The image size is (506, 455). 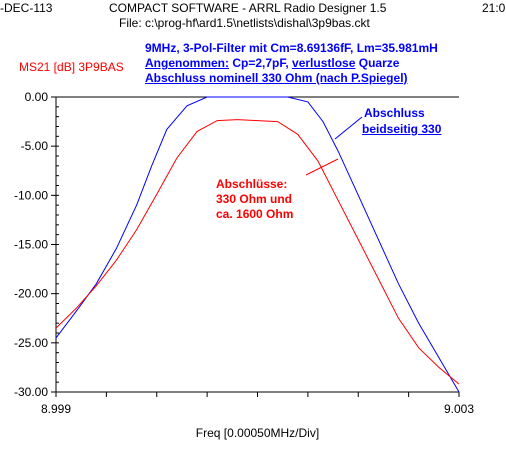 What do you see at coordinates (402, 129) in the screenshot?
I see `blue-annotation-line2: beidseitig 330` at bounding box center [402, 129].